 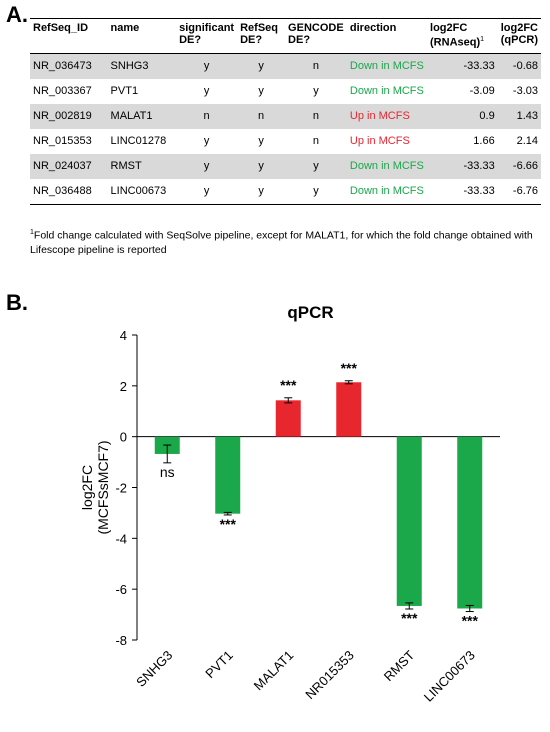 What do you see at coordinates (138, 191) in the screenshot?
I see `cell-name: LINC00673` at bounding box center [138, 191].